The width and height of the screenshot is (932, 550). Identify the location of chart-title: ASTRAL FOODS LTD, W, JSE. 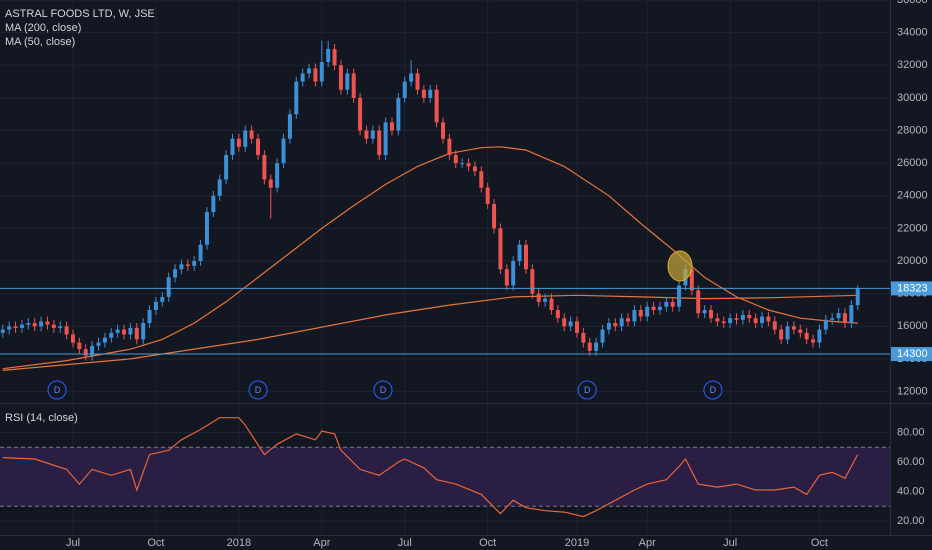
(80, 14).